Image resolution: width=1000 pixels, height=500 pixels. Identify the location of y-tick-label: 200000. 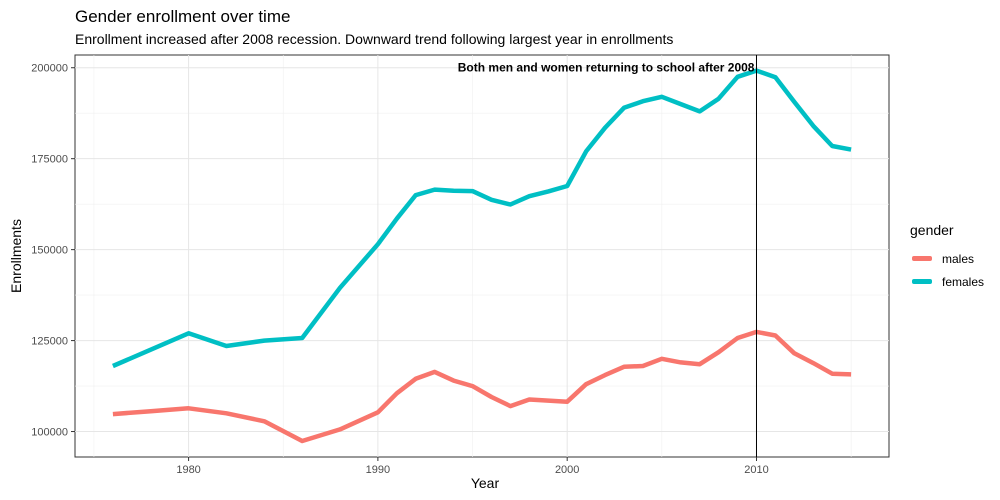
(49, 69).